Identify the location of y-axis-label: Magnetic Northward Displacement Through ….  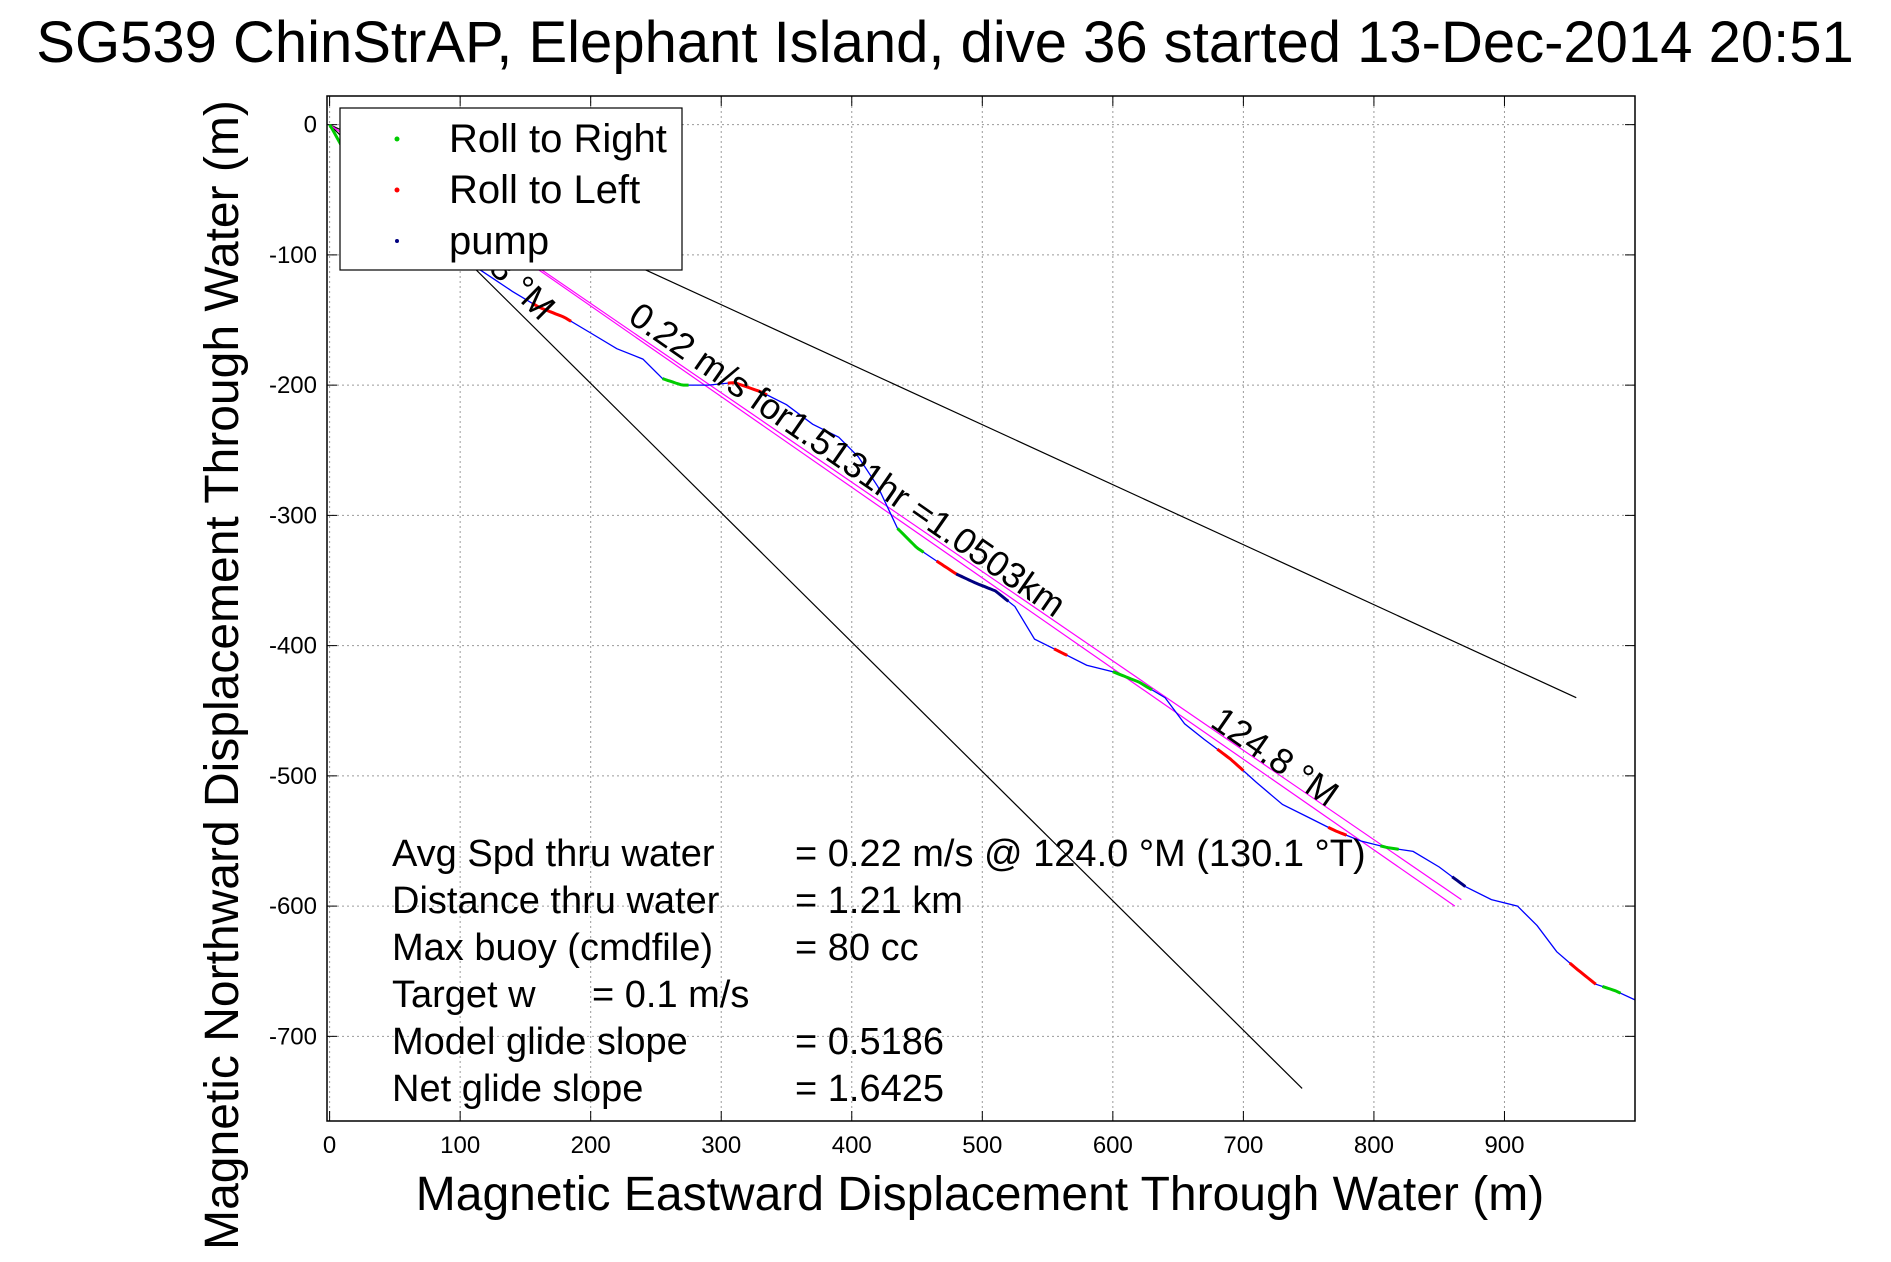
(222, 675).